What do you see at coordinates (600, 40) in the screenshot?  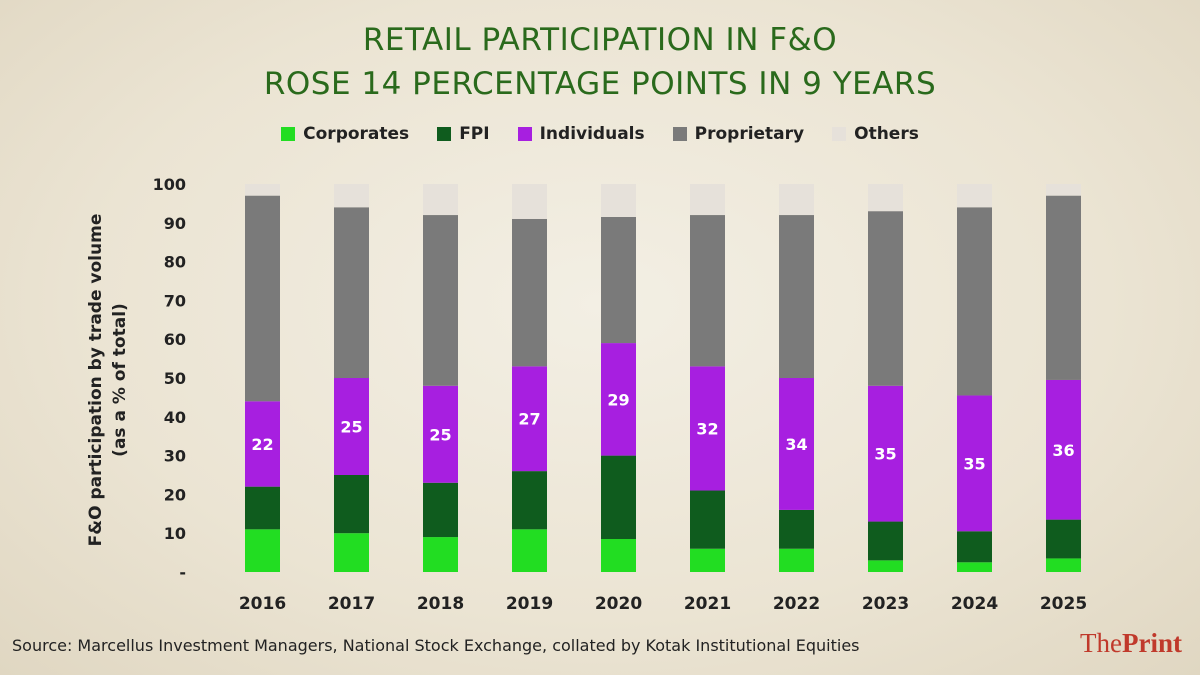 I see `chart-title-line1: RETAIL PARTICIPATION IN F&O` at bounding box center [600, 40].